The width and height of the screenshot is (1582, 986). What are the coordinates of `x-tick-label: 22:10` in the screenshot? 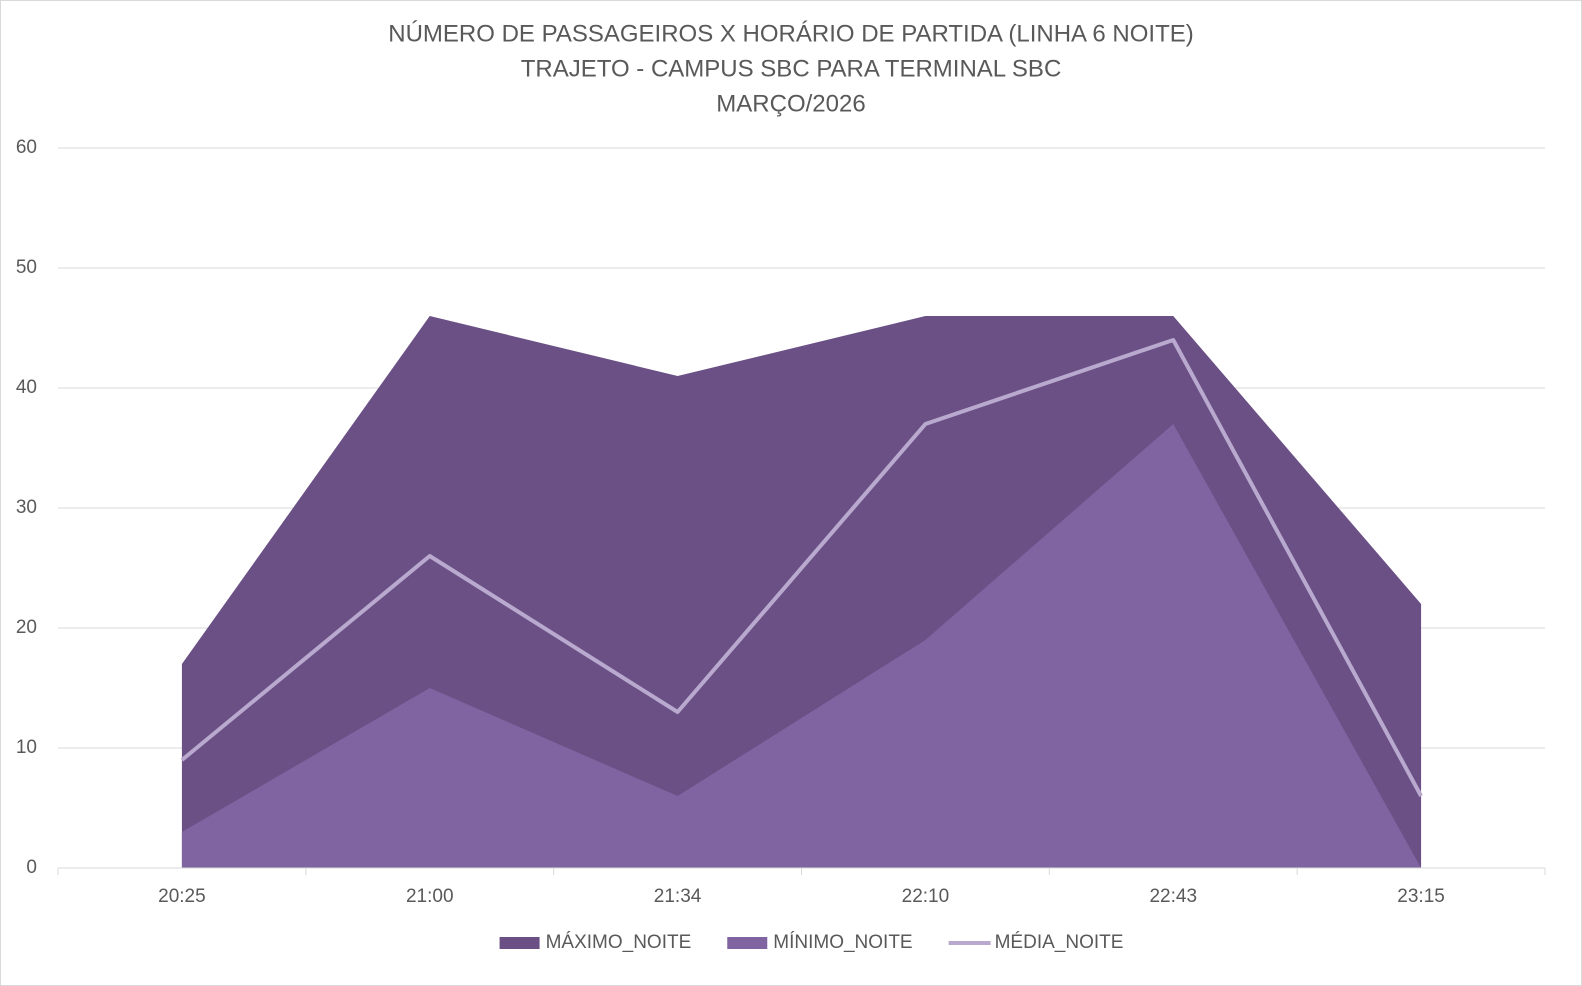 It's located at (926, 896).